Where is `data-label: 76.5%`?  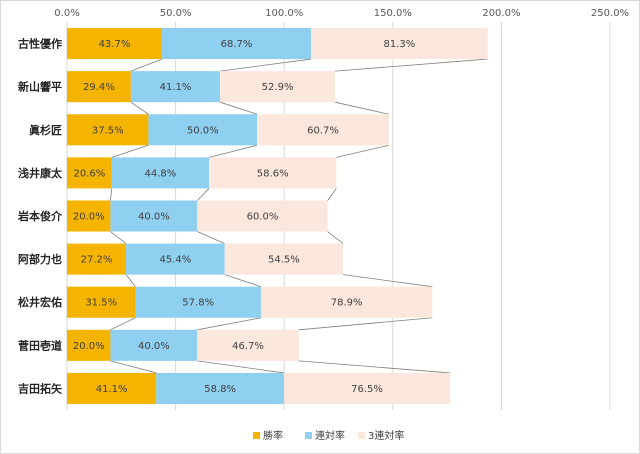 data-label: 76.5% is located at coordinates (367, 389).